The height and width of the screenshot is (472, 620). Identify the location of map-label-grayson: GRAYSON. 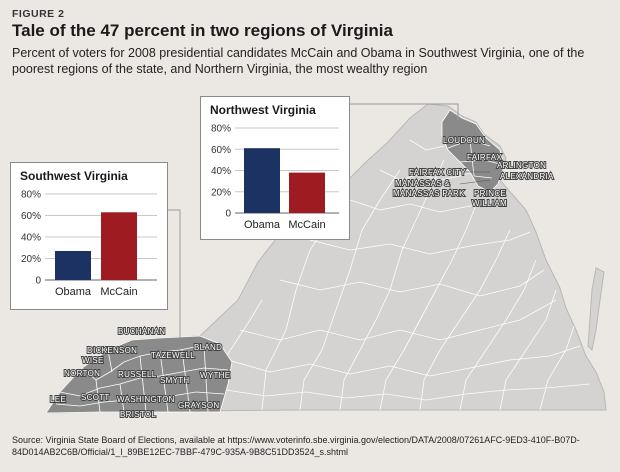
(199, 405).